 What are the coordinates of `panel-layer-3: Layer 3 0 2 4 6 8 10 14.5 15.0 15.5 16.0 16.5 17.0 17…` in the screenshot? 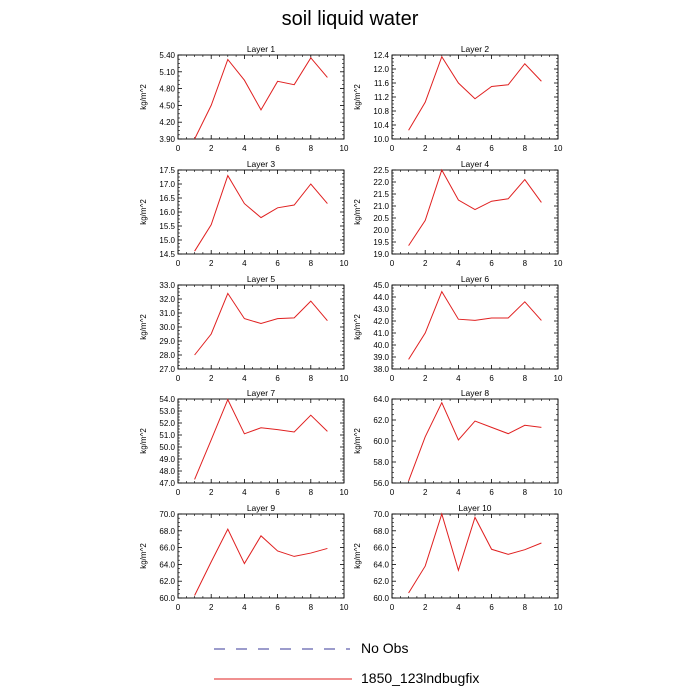 It's located at (244, 213).